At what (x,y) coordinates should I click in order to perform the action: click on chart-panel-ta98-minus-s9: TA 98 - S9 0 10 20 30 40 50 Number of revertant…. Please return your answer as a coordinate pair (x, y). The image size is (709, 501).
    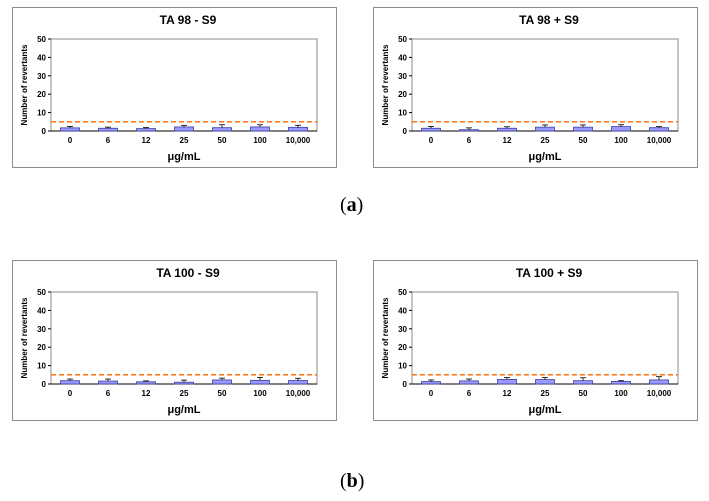
    Looking at the image, I should click on (174, 87).